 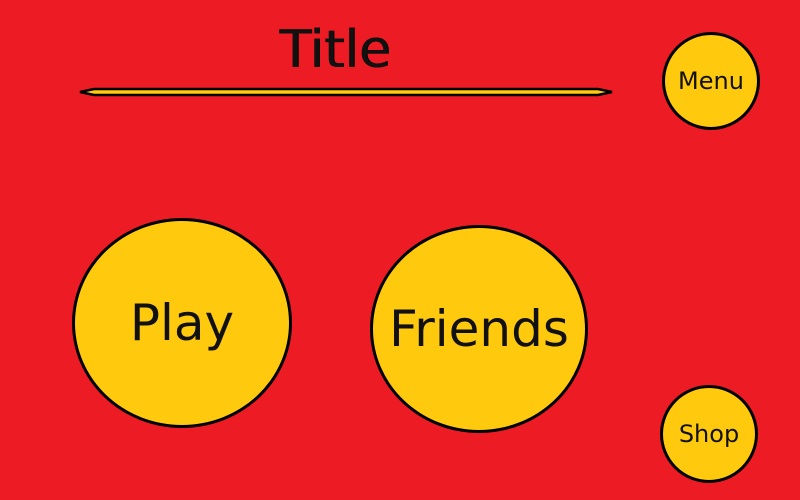 What do you see at coordinates (346, 92) in the screenshot?
I see `title-divider` at bounding box center [346, 92].